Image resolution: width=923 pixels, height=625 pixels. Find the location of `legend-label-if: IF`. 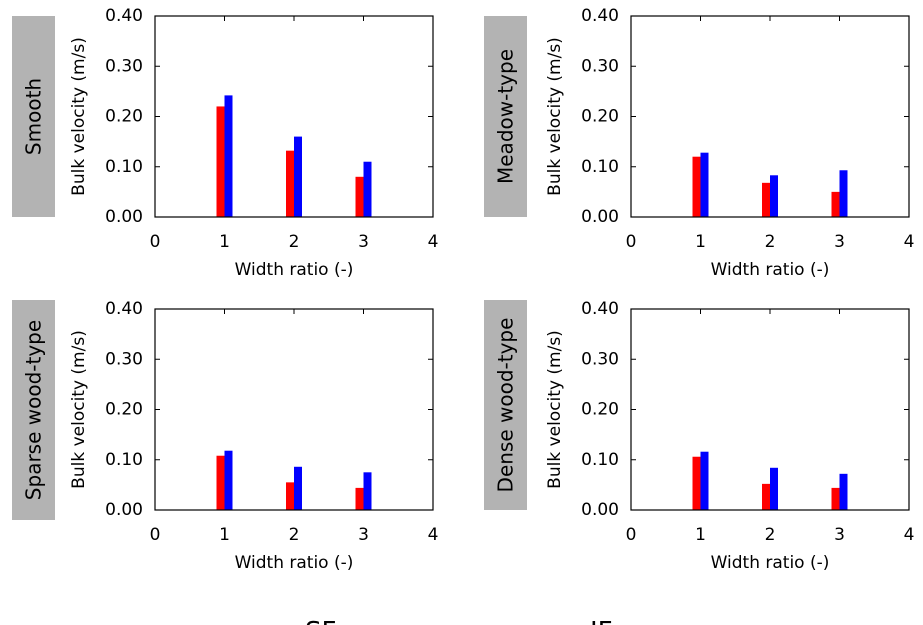

legend-label-if: IF is located at coordinates (601, 621).